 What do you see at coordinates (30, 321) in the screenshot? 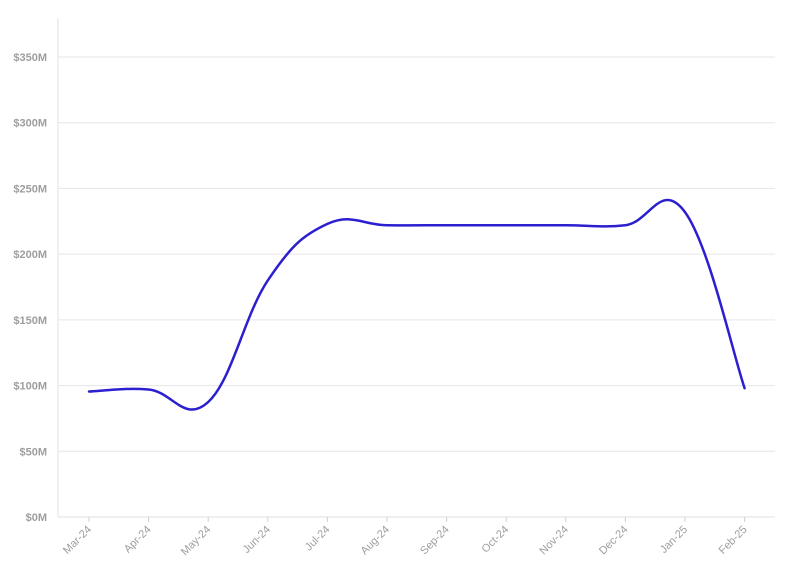
I see `y-tick-label: $150M` at bounding box center [30, 321].